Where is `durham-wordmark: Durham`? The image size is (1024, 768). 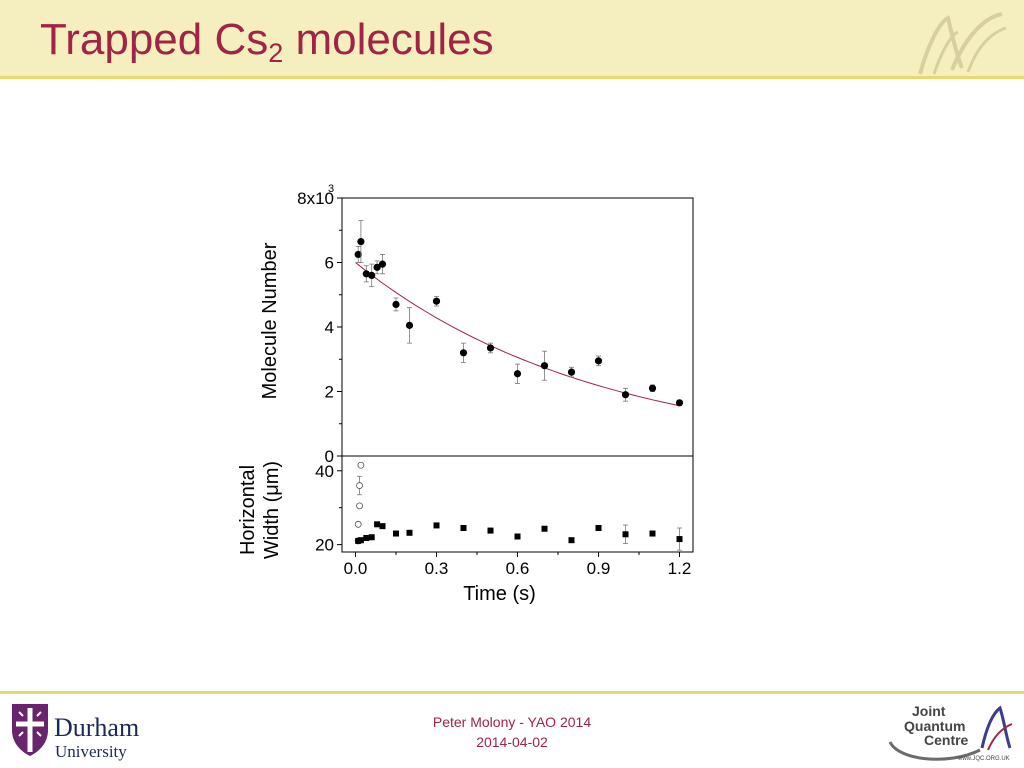
durham-wordmark: Durham is located at coordinates (96, 727).